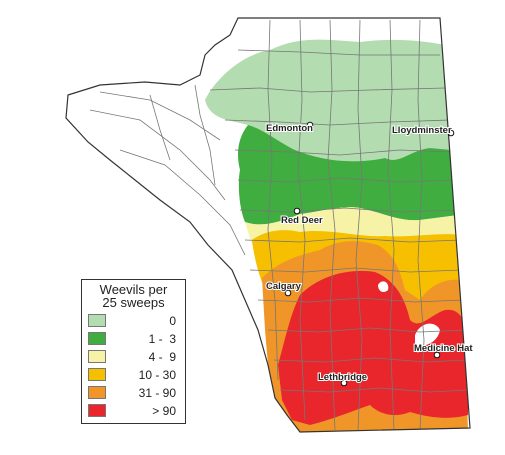 This screenshot has height=455, width=505. Describe the element at coordinates (134, 375) in the screenshot. I see `legend-row-3: 10 - 30` at that location.